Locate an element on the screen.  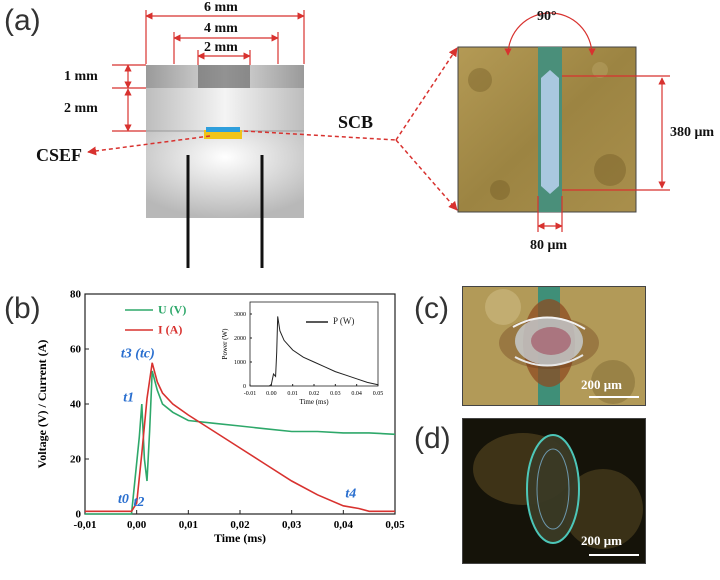
micrograph-texture is located at coordinates (547, 131).